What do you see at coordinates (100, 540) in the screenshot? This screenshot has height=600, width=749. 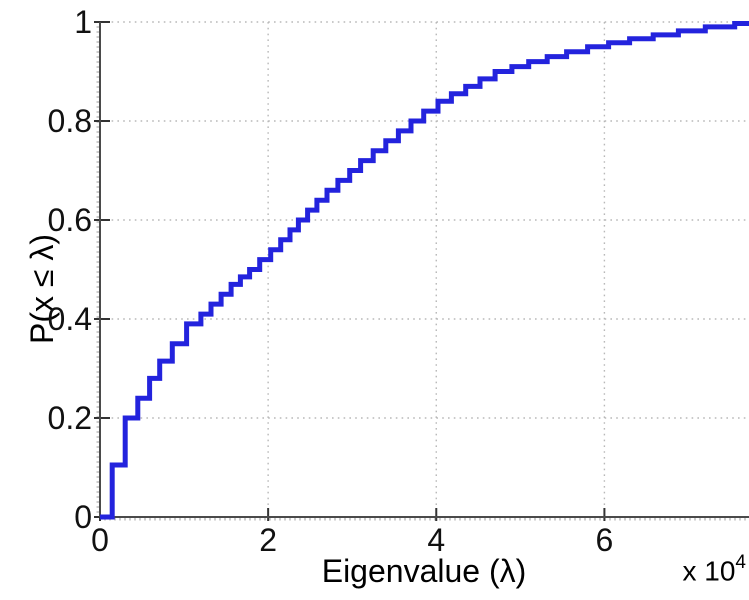 I see `x-tick-label: 0` at bounding box center [100, 540].